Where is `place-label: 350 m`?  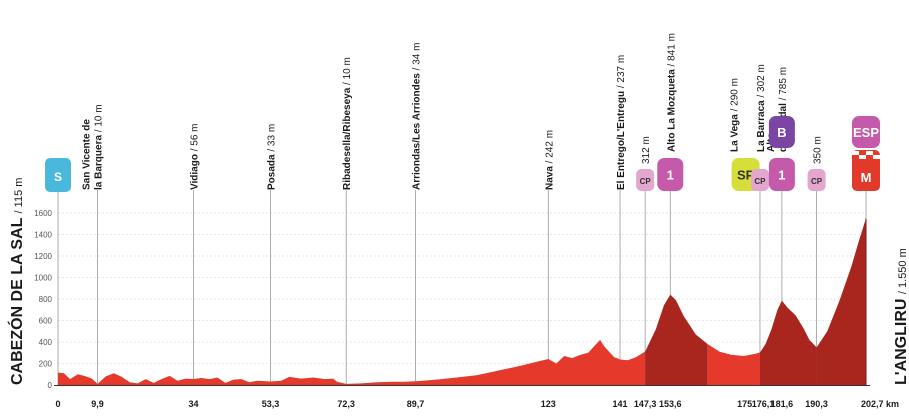
place-label: 350 m is located at coordinates (818, 150).